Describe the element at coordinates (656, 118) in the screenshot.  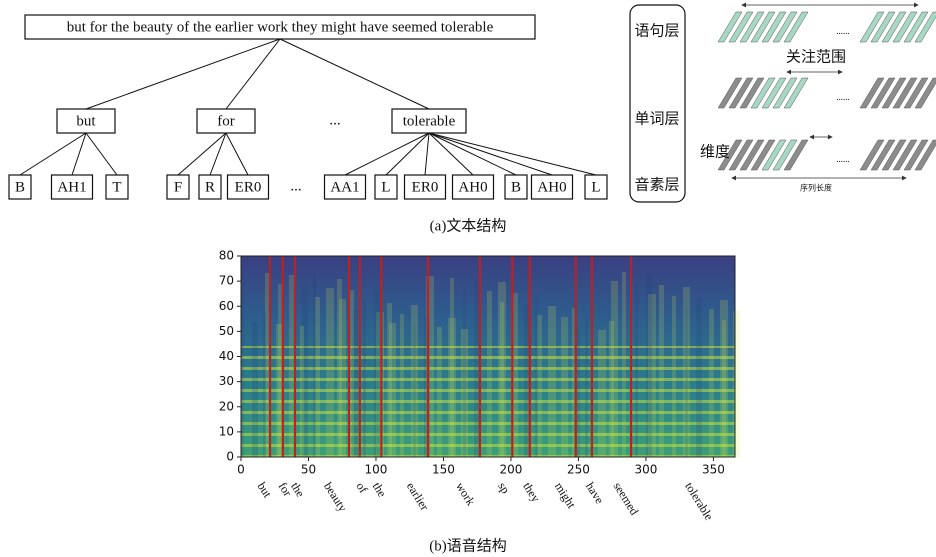
I see `level-label: 单词层` at that location.